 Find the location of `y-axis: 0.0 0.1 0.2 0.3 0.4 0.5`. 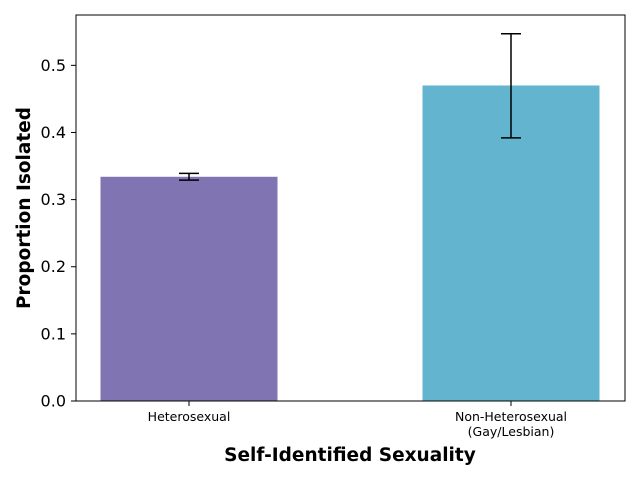

y-axis: 0.0 0.1 0.2 0.3 0.4 0.5 is located at coordinates (58, 233).